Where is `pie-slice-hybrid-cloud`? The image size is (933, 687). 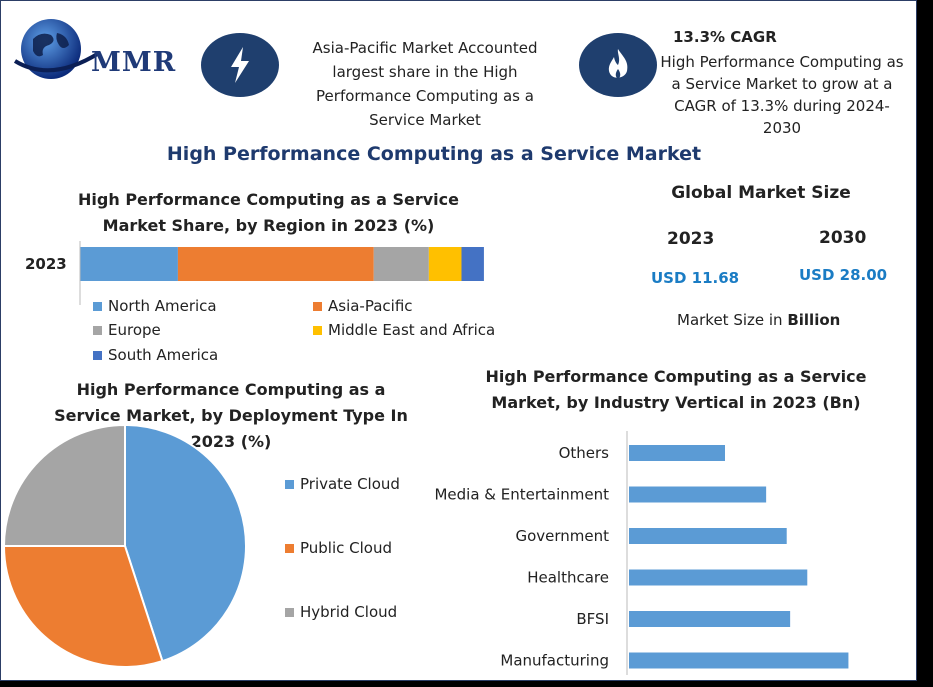
pie-slice-hybrid-cloud is located at coordinates (64, 486).